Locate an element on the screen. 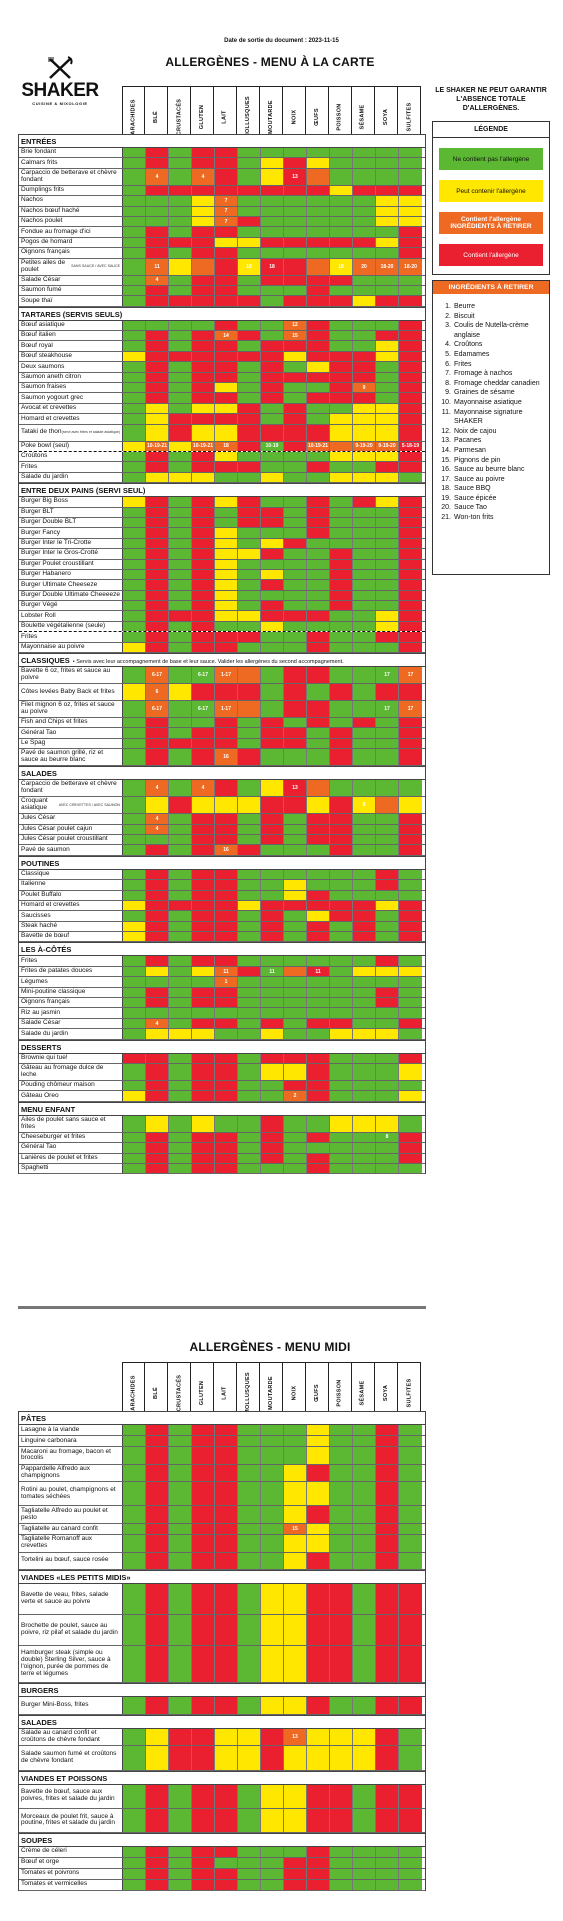 The height and width of the screenshot is (1921, 563). dish-name: Côtes levées Baby Back et frites is located at coordinates (68, 691).